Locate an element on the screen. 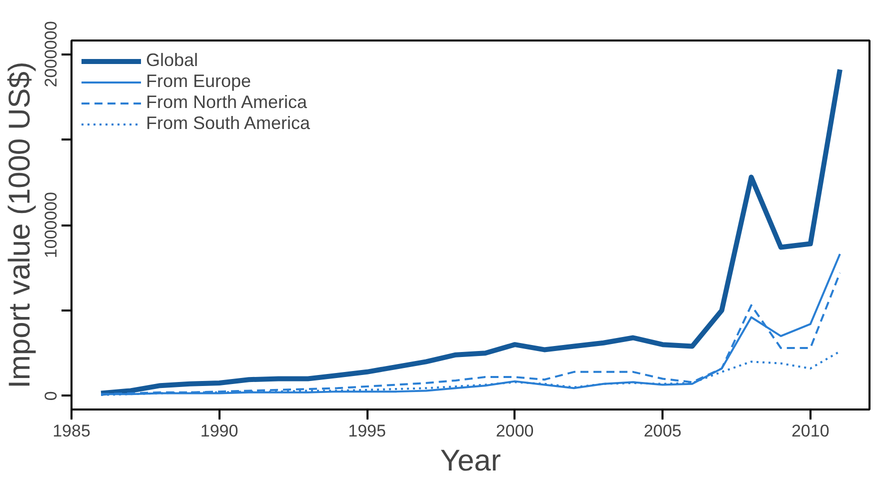  x-tick-label: 1985 is located at coordinates (71, 431).